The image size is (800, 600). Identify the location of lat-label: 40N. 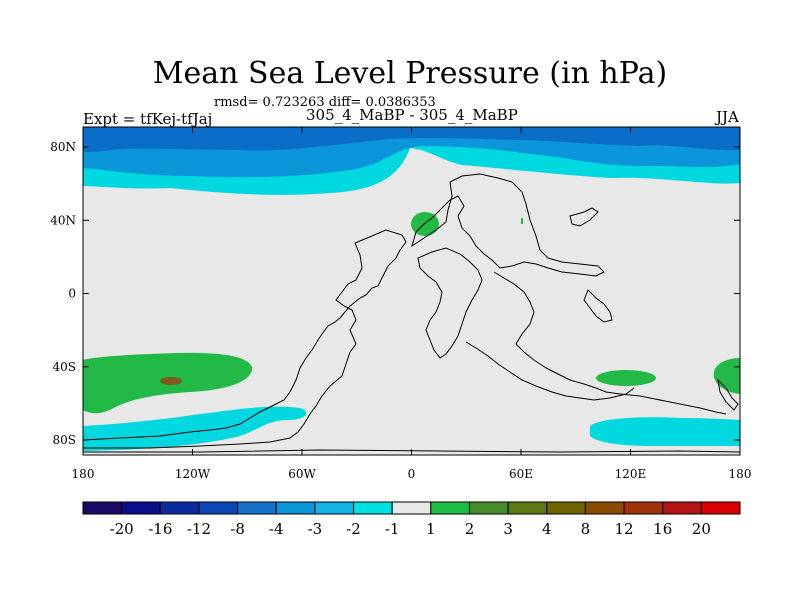
(63, 220).